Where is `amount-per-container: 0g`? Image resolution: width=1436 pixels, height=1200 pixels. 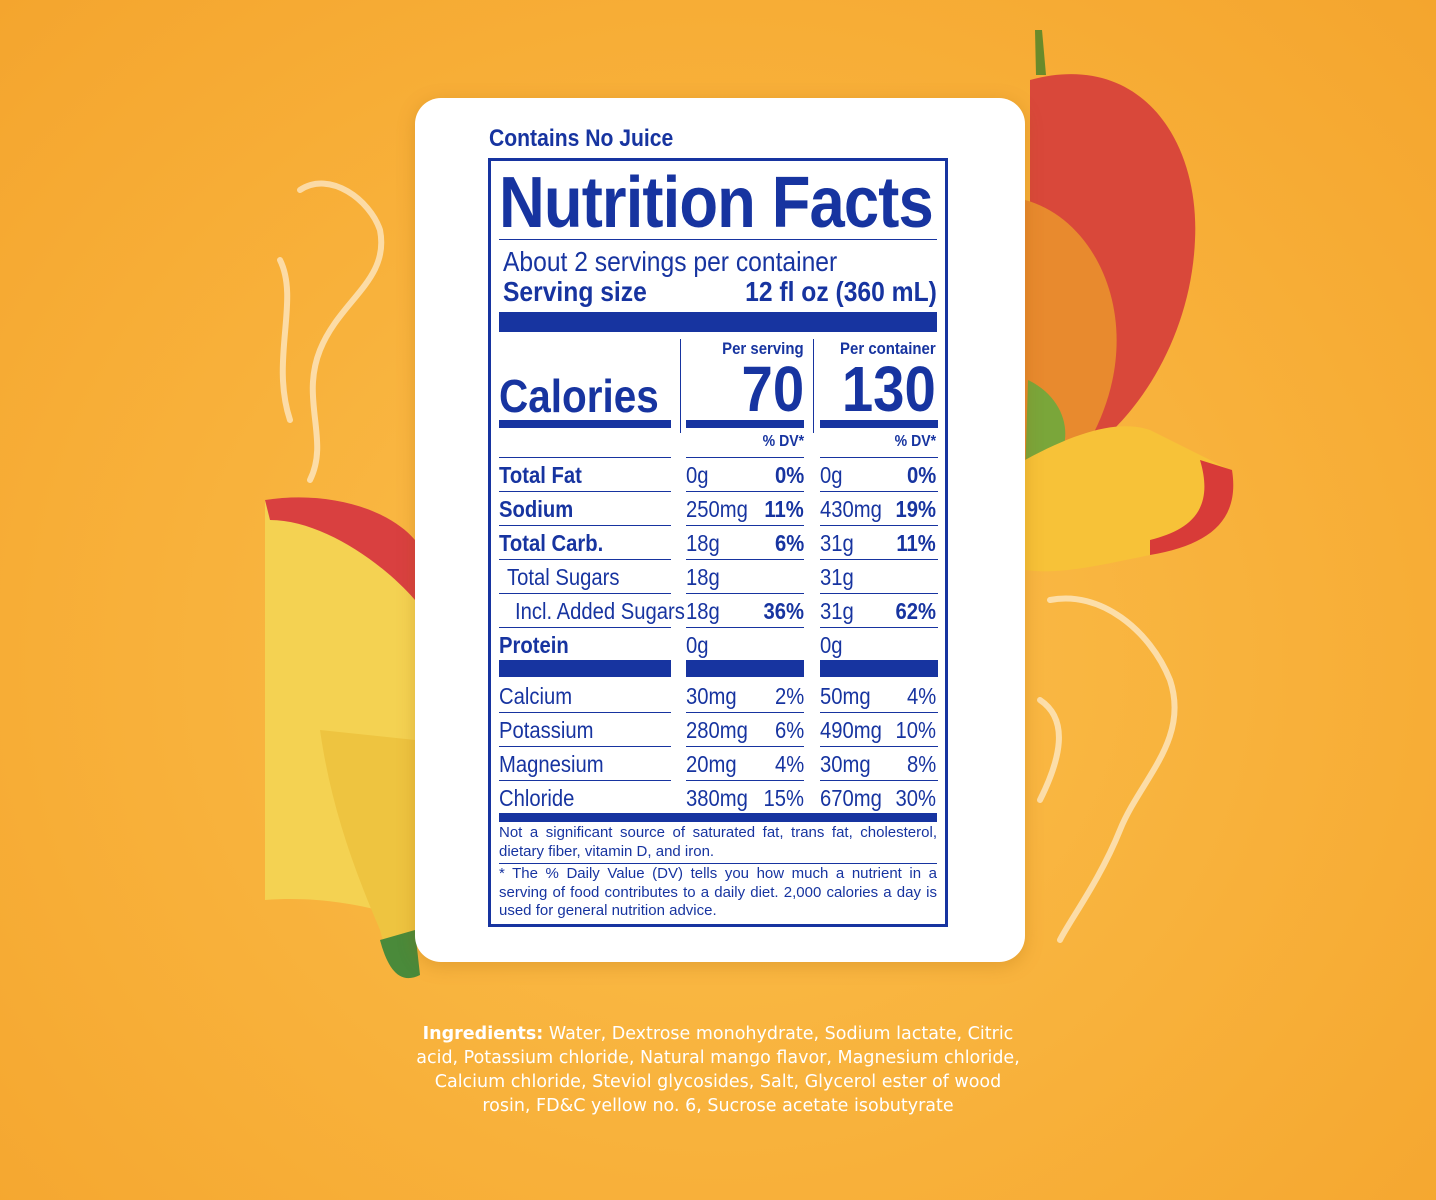 amount-per-container: 0g is located at coordinates (831, 475).